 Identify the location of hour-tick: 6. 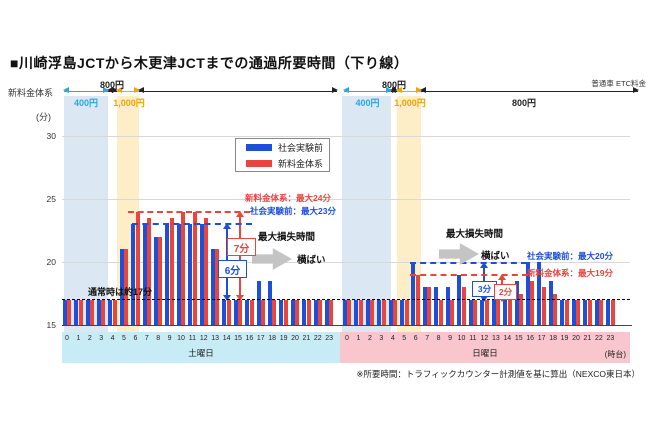
(135, 338).